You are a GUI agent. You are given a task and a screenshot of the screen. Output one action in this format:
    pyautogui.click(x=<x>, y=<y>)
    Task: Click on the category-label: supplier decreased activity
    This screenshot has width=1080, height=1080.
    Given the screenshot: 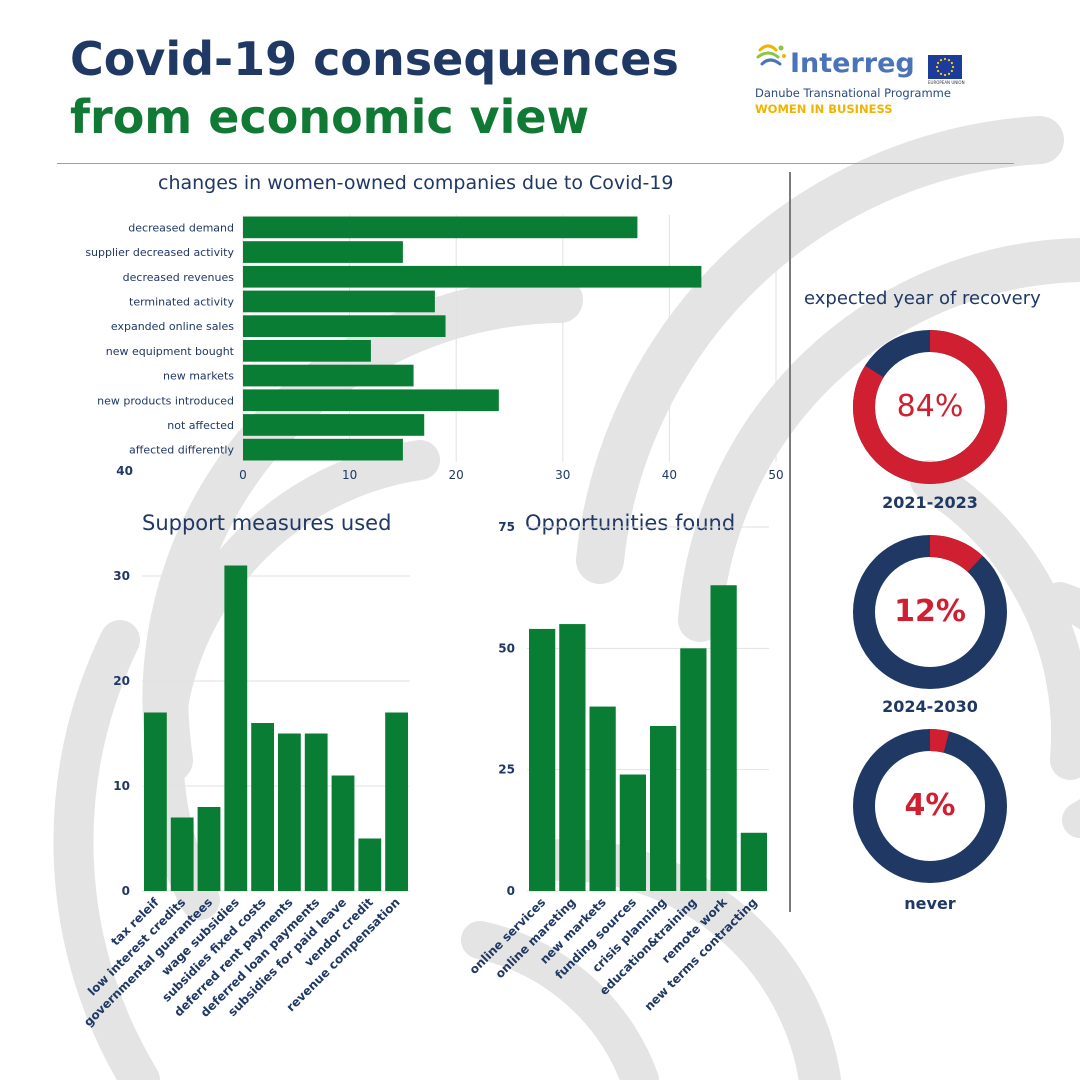 What is the action you would take?
    pyautogui.click(x=159, y=252)
    